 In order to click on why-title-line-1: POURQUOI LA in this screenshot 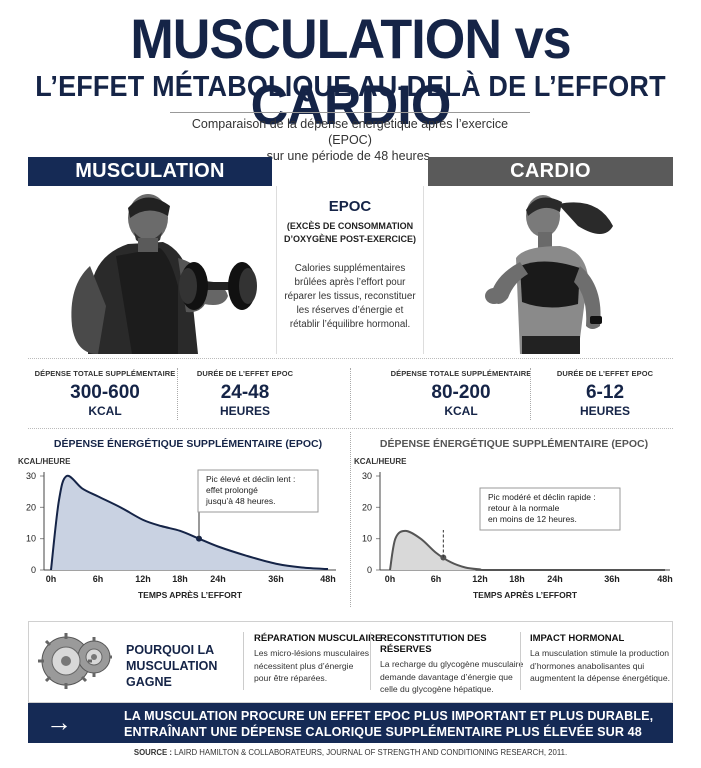, I will do `click(170, 650)`.